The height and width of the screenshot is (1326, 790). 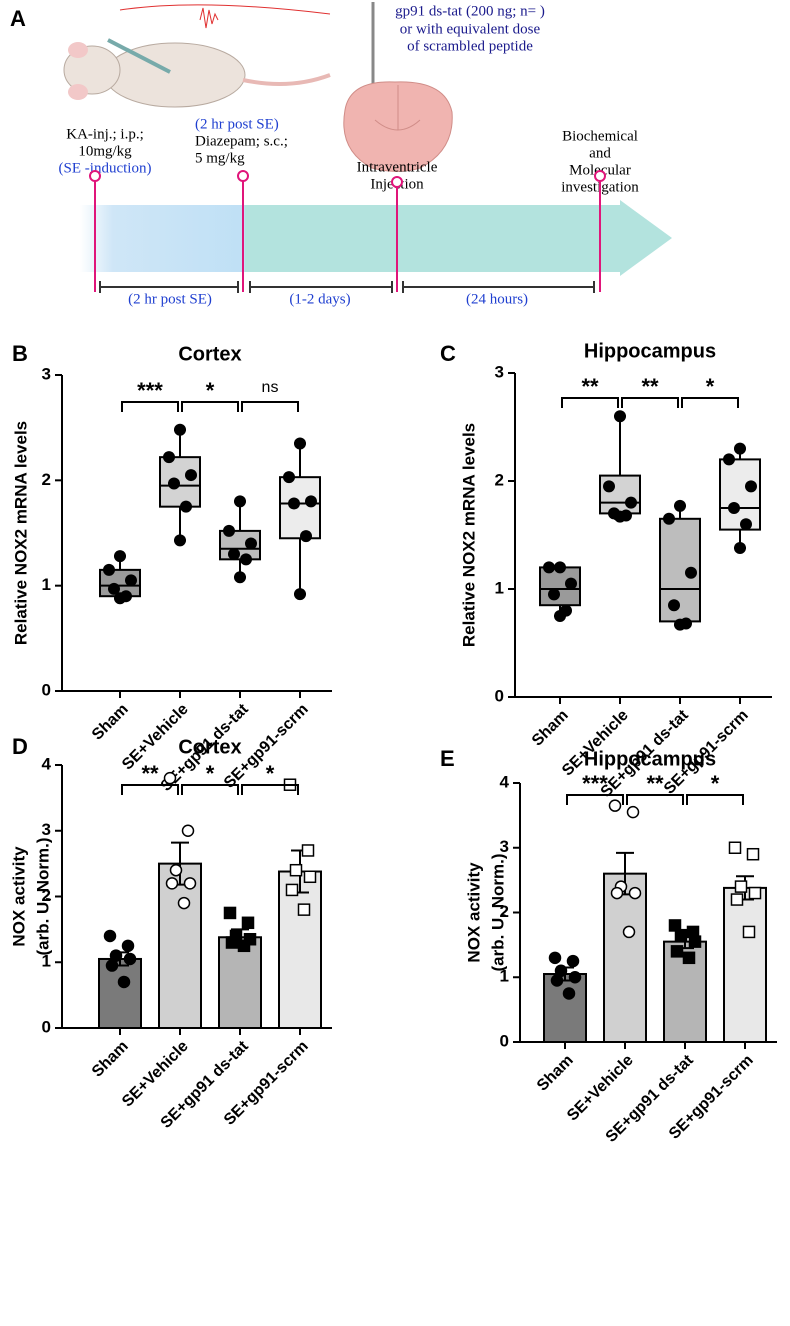 I want to click on mouse-illustration, so click(x=197, y=56).